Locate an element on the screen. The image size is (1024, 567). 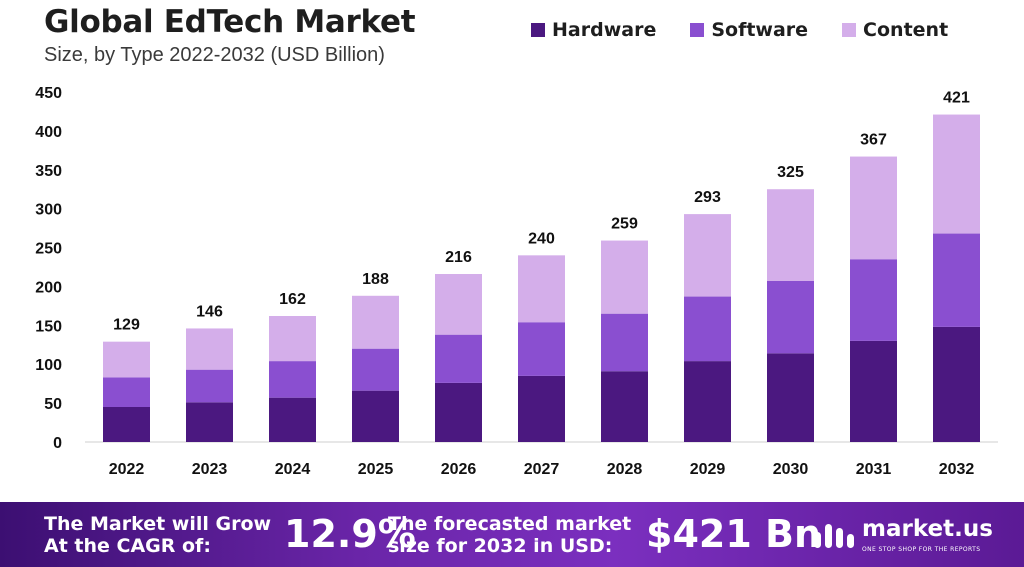
bar-total-label: 146 is located at coordinates (209, 311).